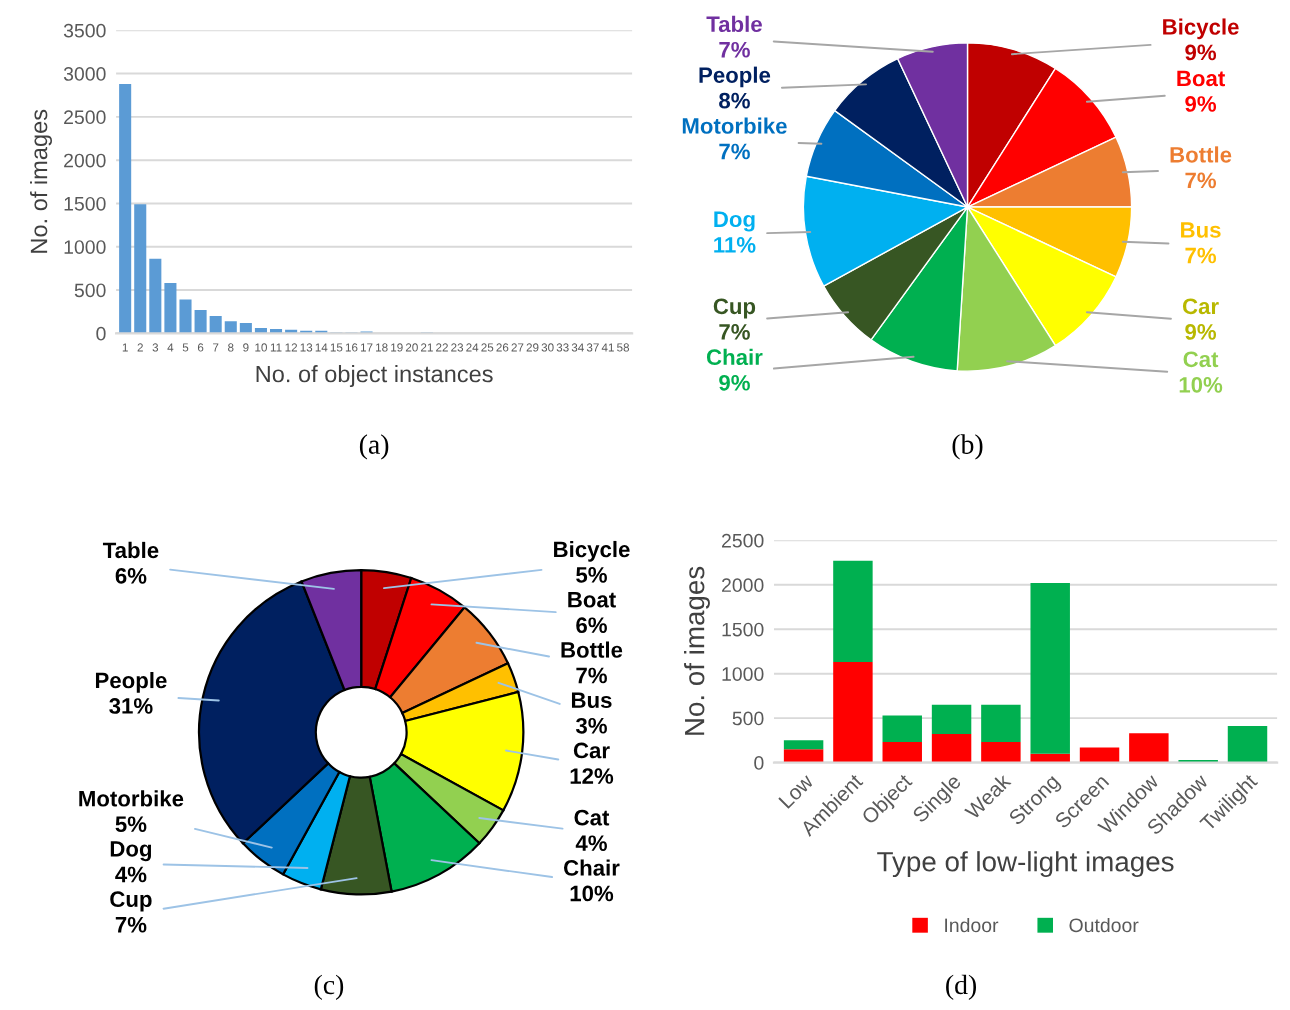 This screenshot has width=1290, height=1010. I want to click on text: (a), so click(374, 447).